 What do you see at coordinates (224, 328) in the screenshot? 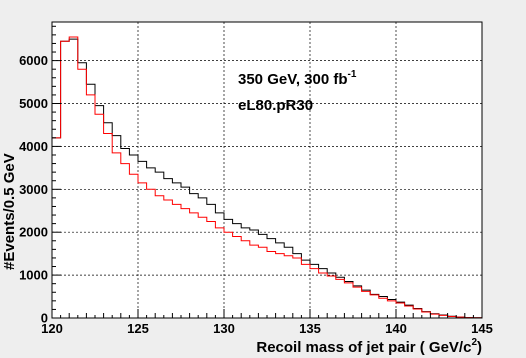
I see `x-tick-label: 130` at bounding box center [224, 328].